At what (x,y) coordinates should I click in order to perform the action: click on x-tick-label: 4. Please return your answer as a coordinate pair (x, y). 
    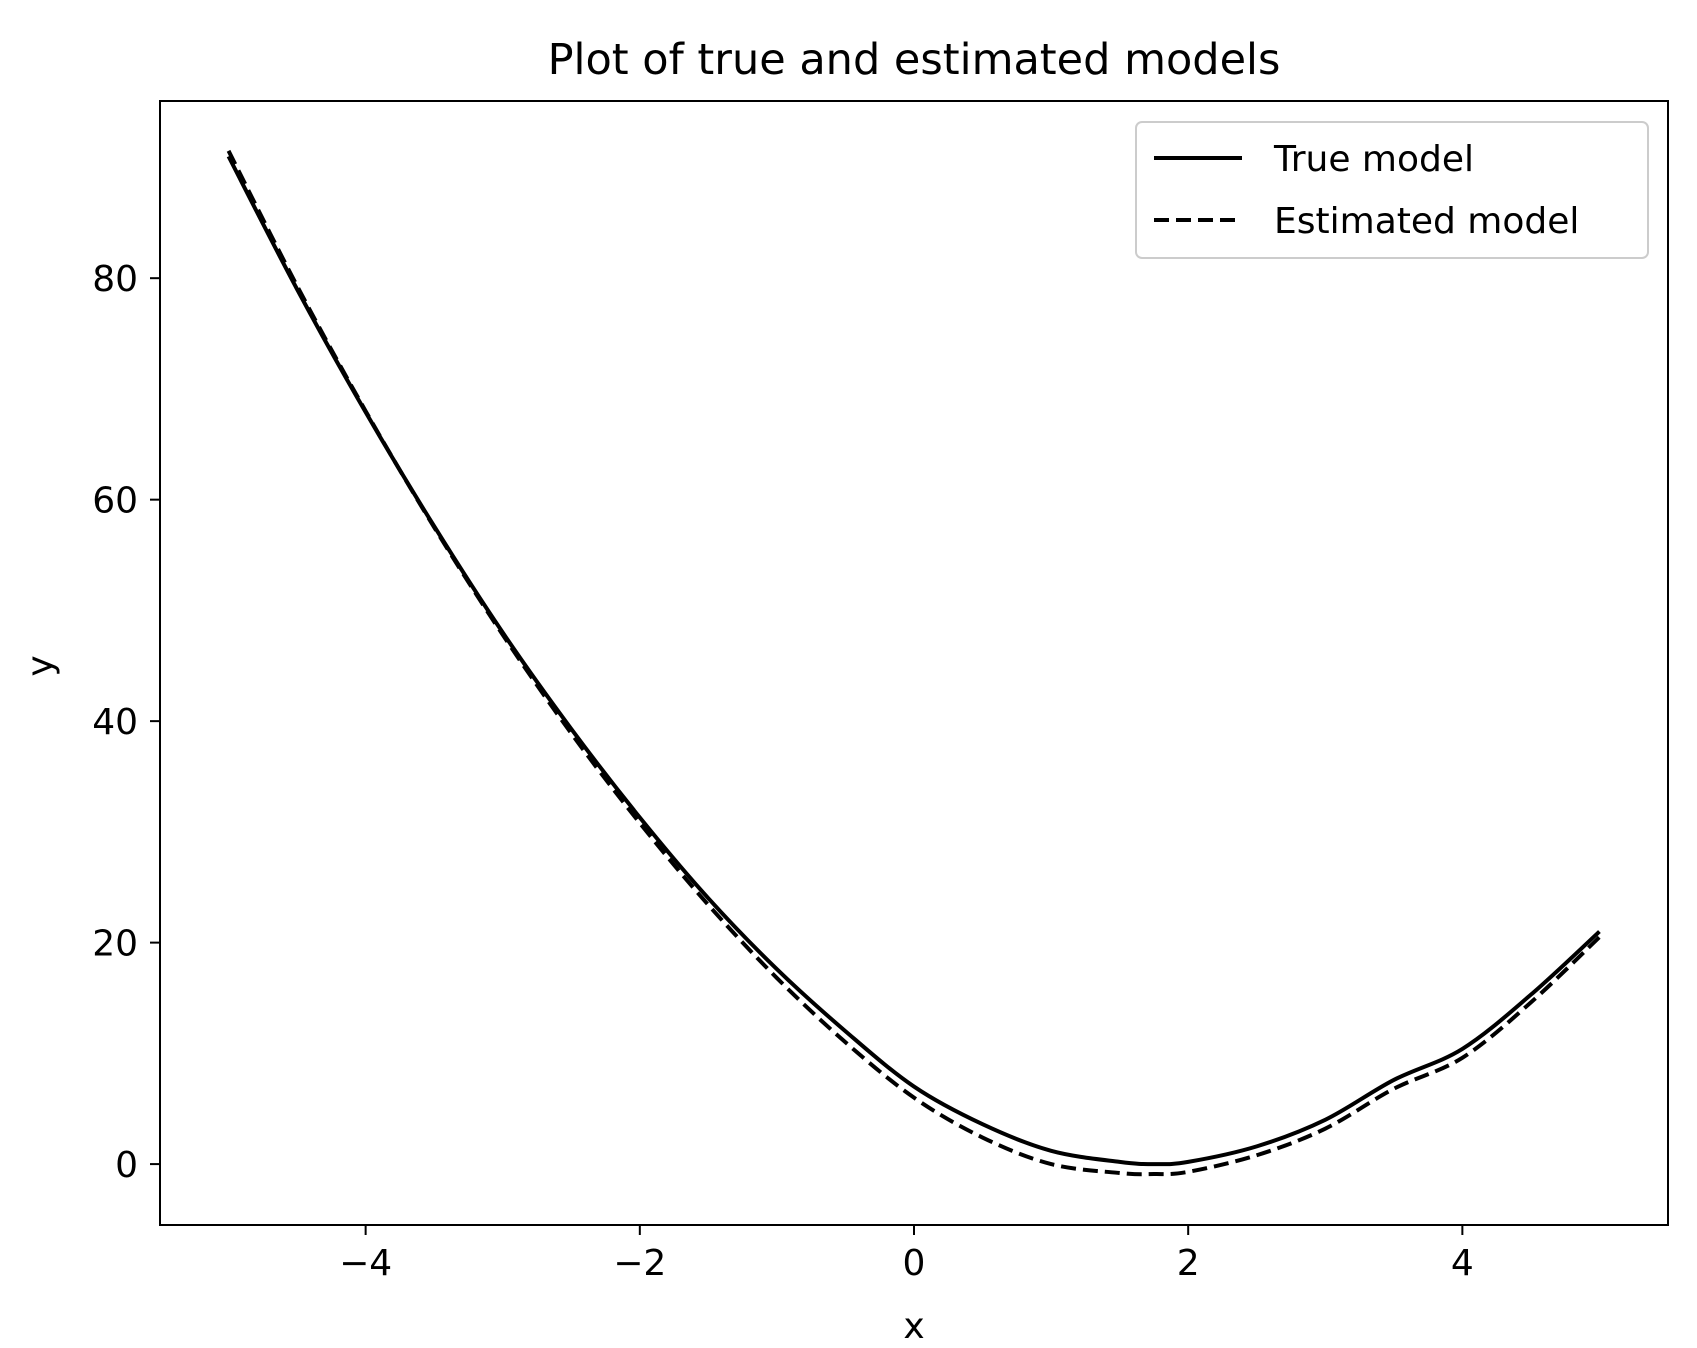
    Looking at the image, I should click on (1462, 1263).